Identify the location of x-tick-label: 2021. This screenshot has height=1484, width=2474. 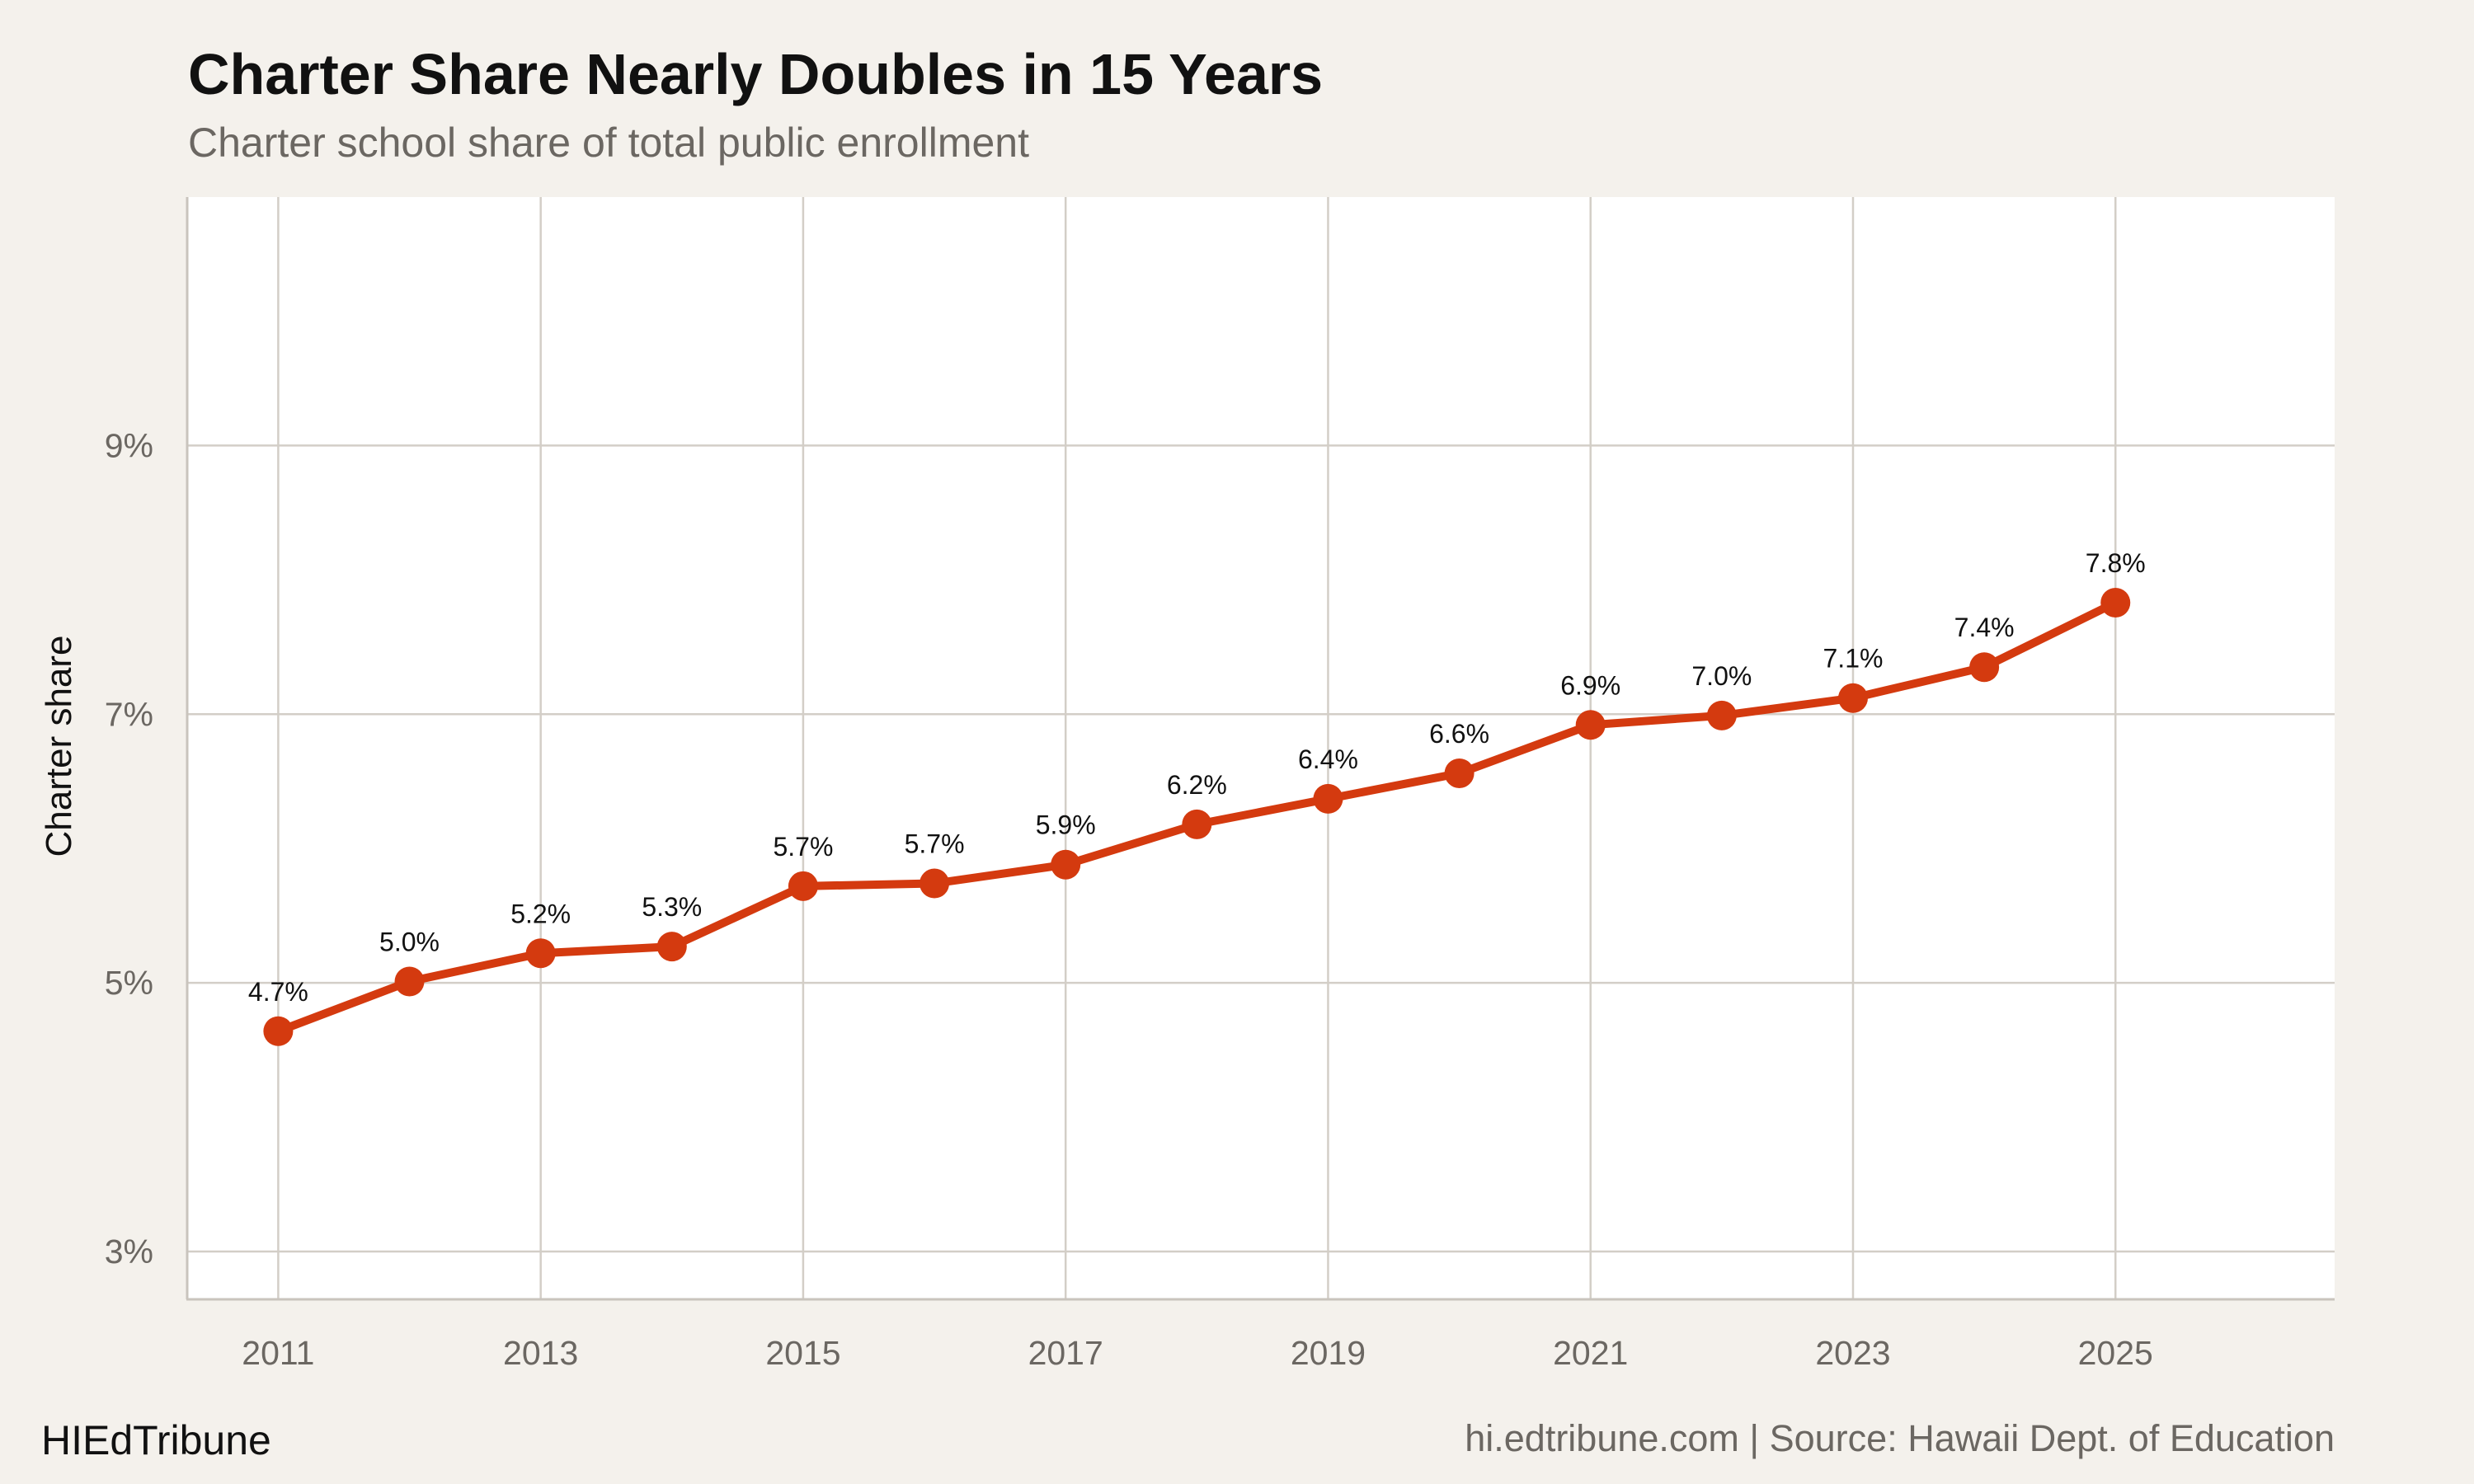
(1590, 1353).